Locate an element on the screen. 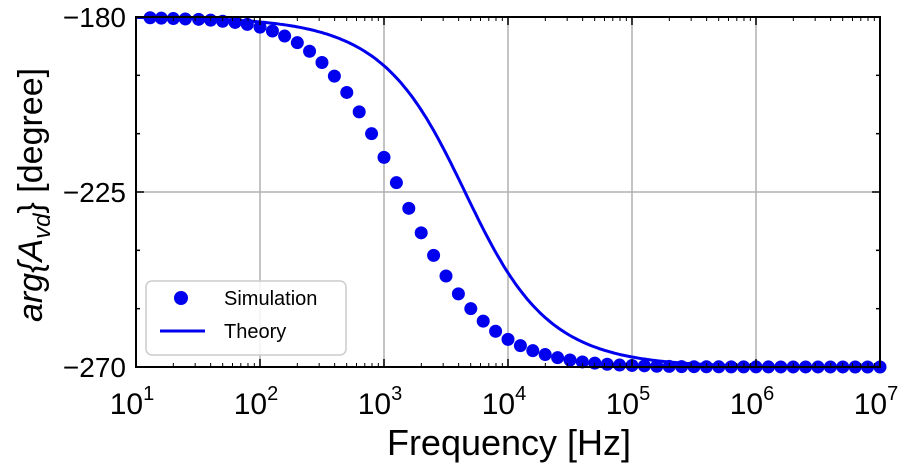  y-tick-label: −225 is located at coordinates (94, 192).